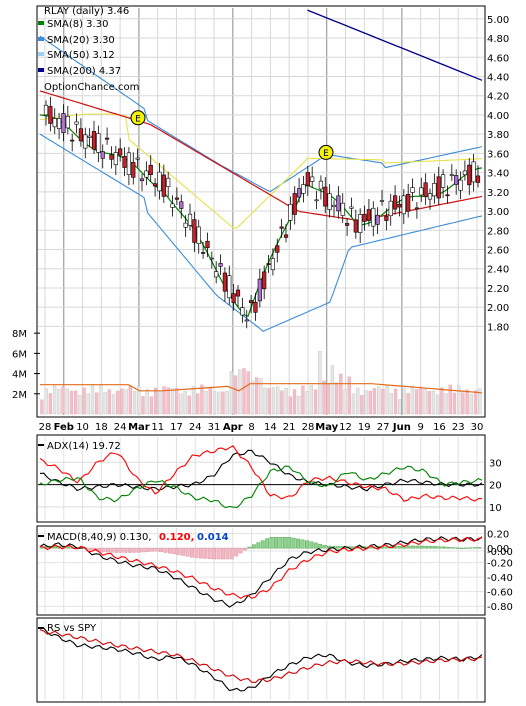 This screenshot has height=706, width=526. Describe the element at coordinates (270, 427) in the screenshot. I see `x-tick-label: 14` at that location.